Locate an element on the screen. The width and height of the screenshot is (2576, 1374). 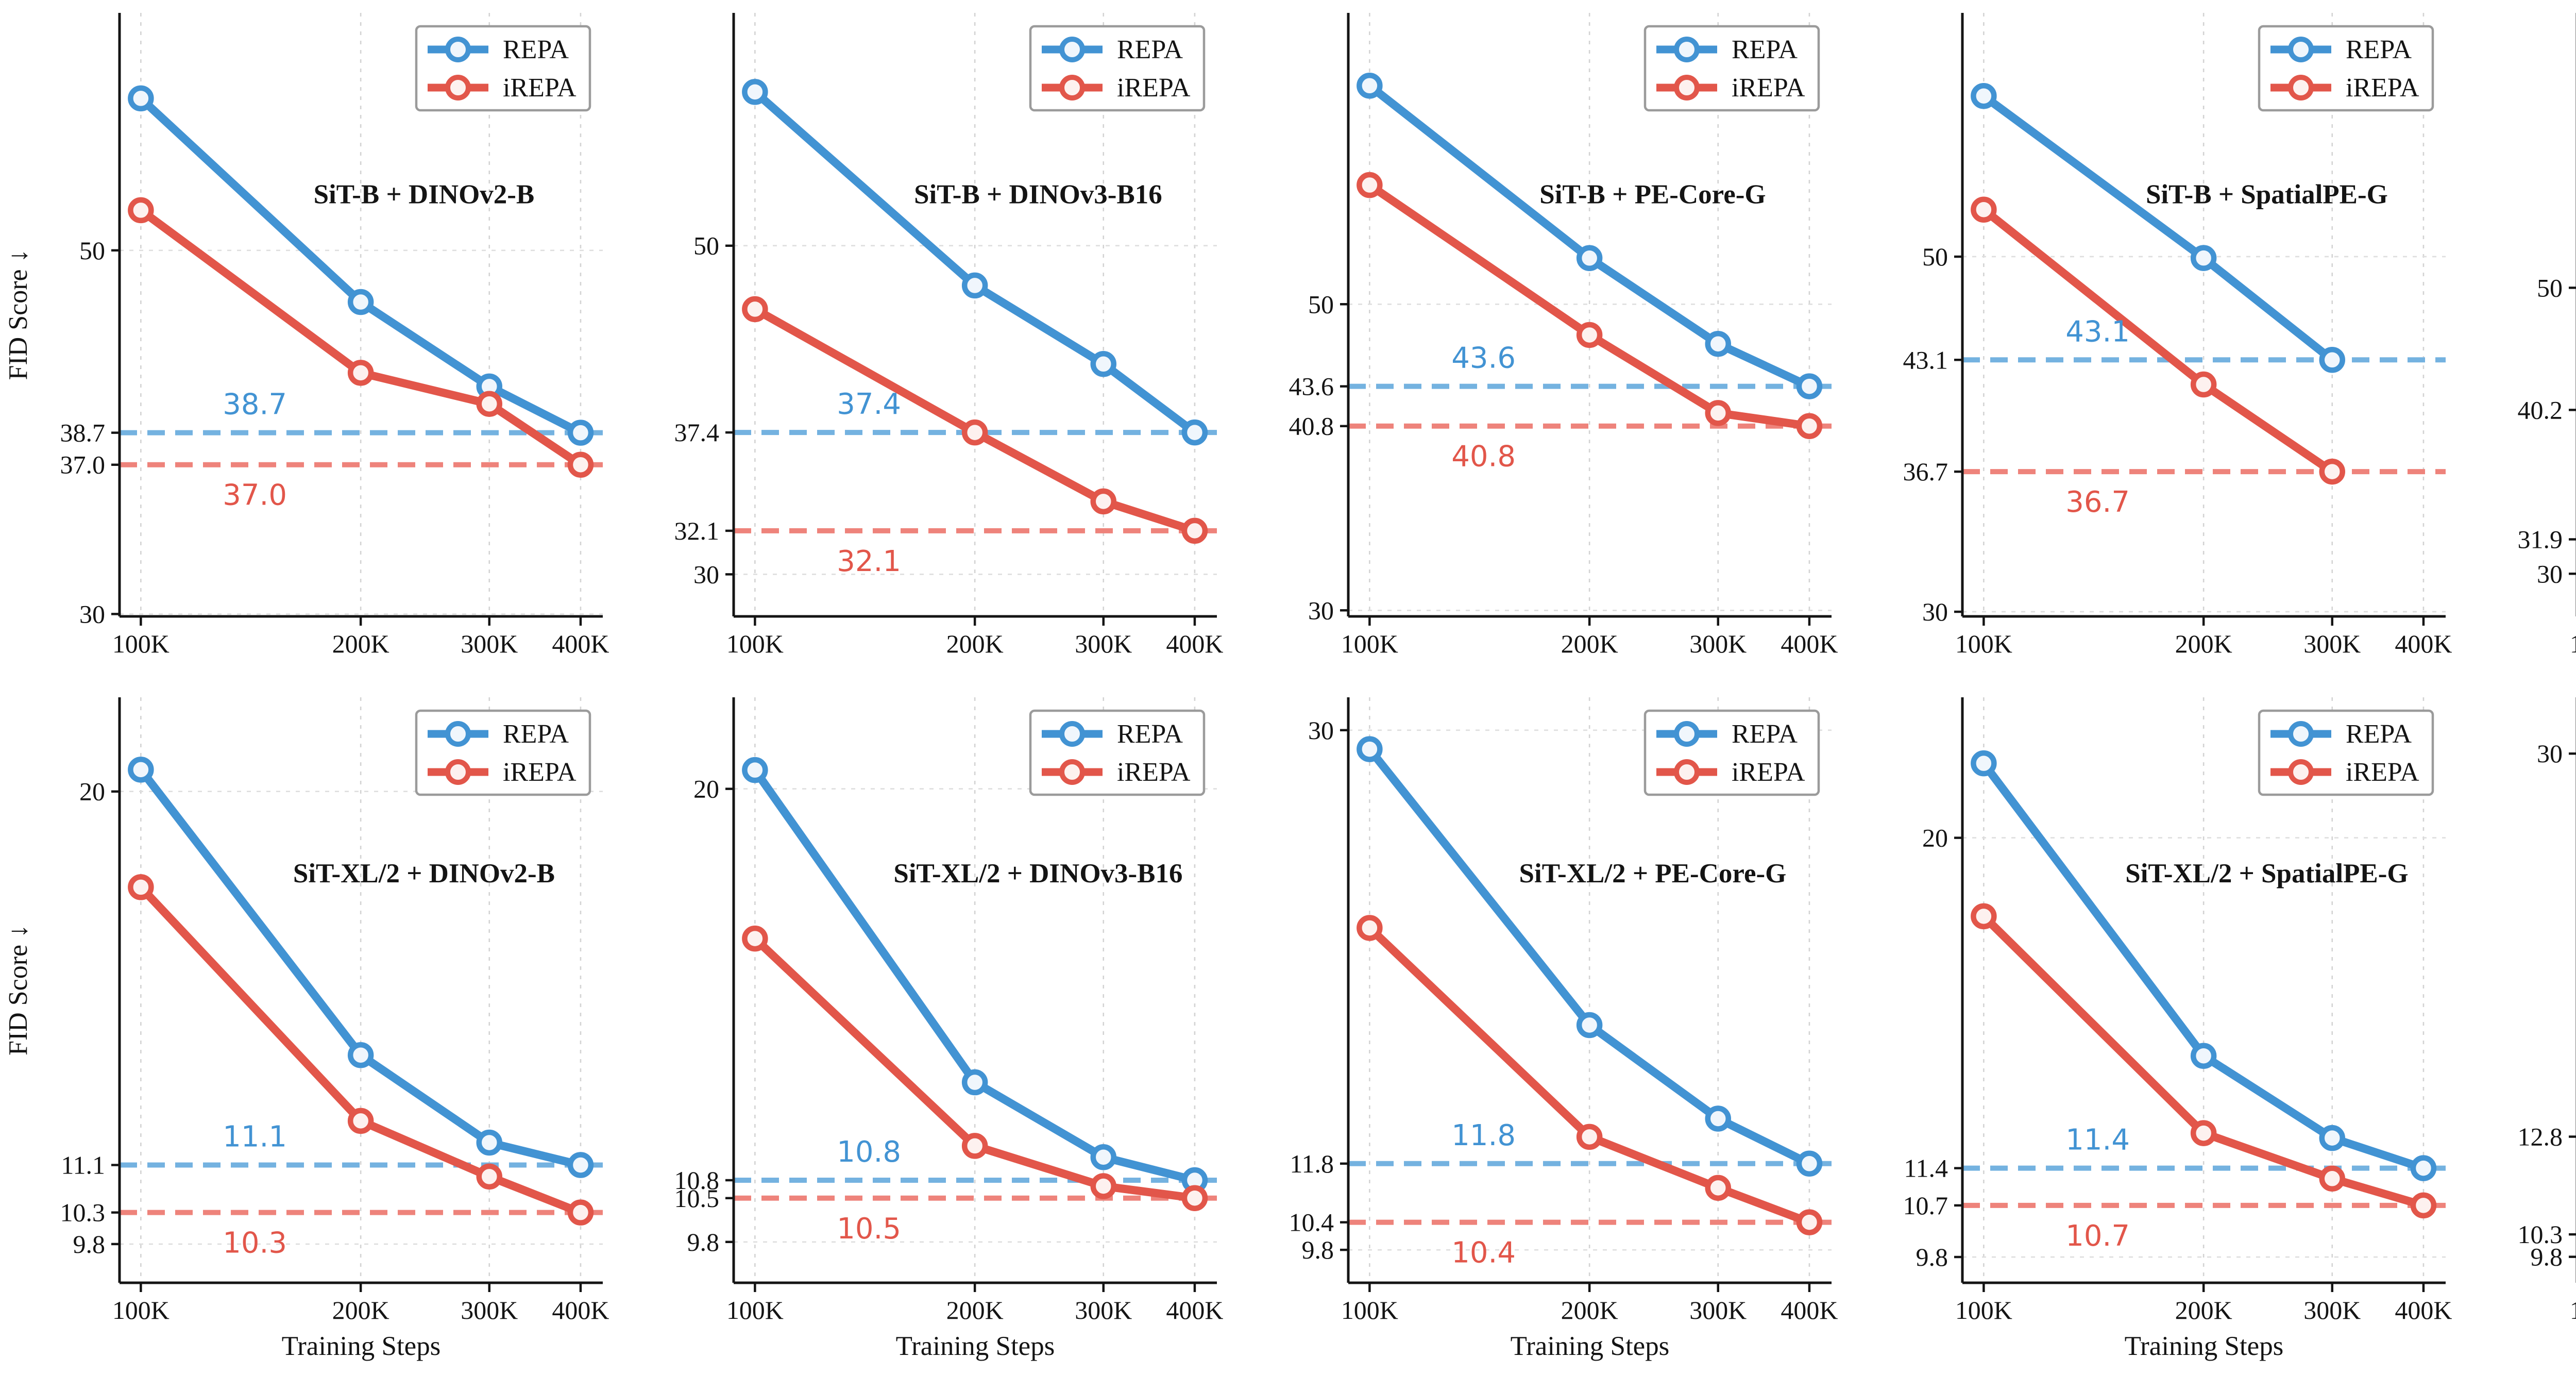
chart-title: SiT-B + DINOv2-B is located at coordinates (424, 194).